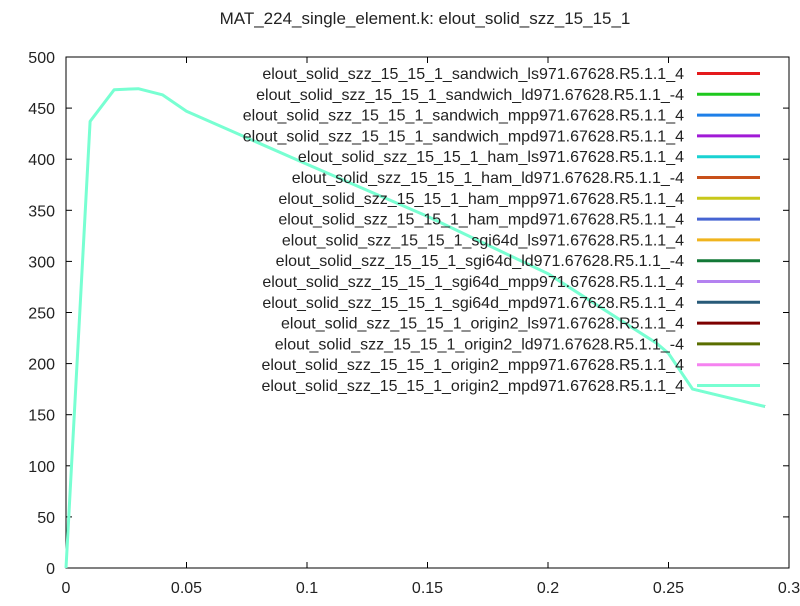 The height and width of the screenshot is (606, 800). What do you see at coordinates (186, 588) in the screenshot?
I see `x-tick-label: 0.05` at bounding box center [186, 588].